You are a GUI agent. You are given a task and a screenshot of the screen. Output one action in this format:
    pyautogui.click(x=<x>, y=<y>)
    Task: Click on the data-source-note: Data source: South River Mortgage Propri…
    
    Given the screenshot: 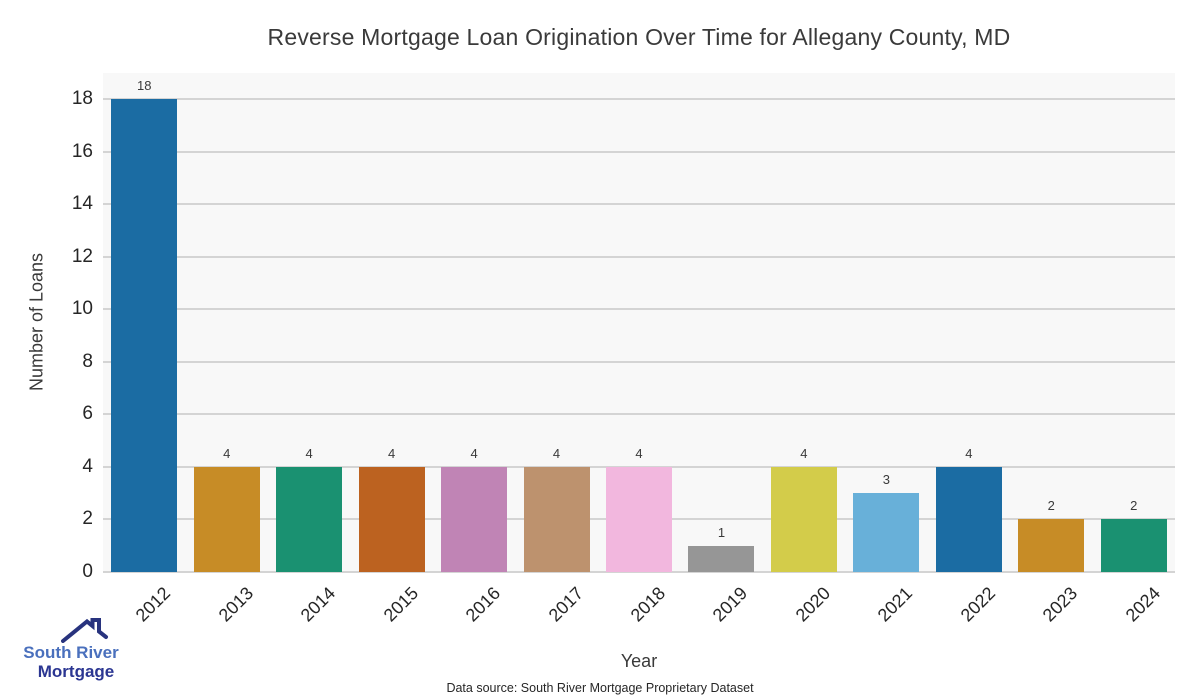 What is the action you would take?
    pyautogui.click(x=600, y=688)
    